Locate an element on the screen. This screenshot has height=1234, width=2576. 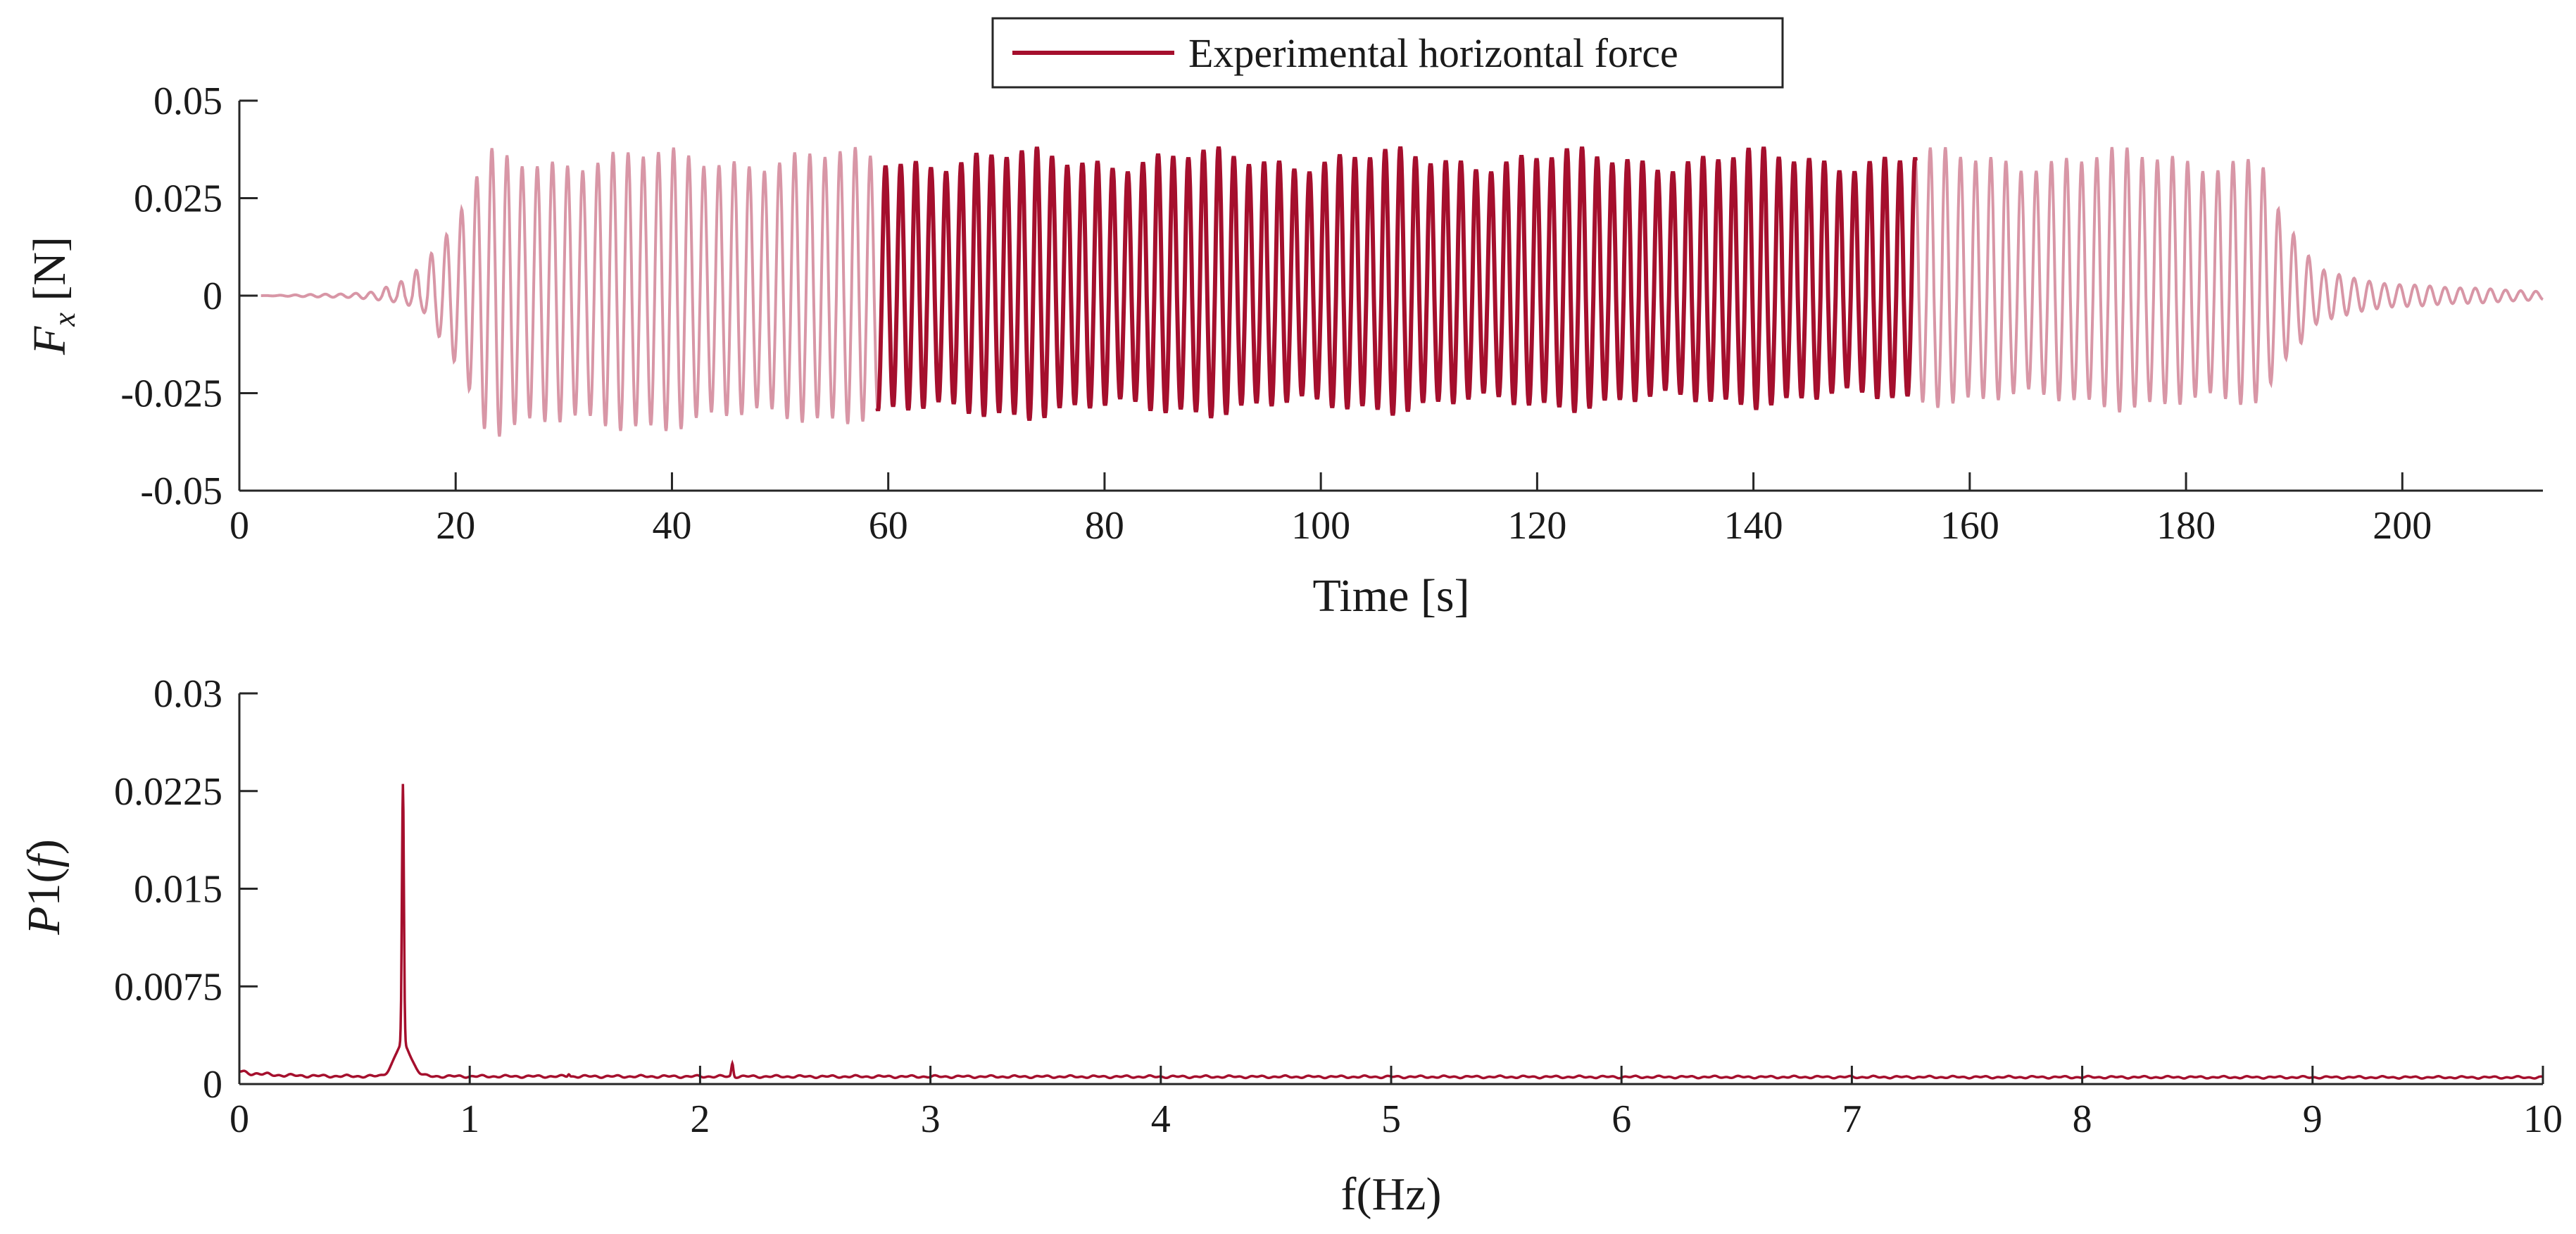
force-x-tick-label: 60 is located at coordinates (889, 526).